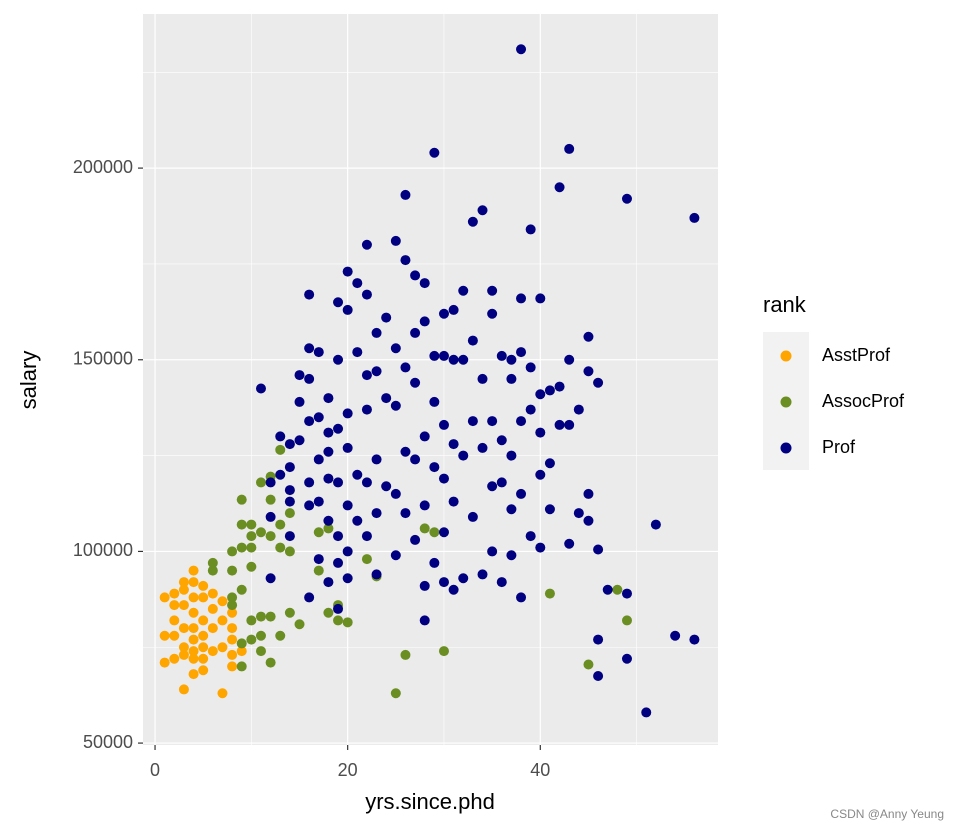 The height and width of the screenshot is (832, 960). What do you see at coordinates (785, 304) in the screenshot?
I see `legend-title: rank` at bounding box center [785, 304].